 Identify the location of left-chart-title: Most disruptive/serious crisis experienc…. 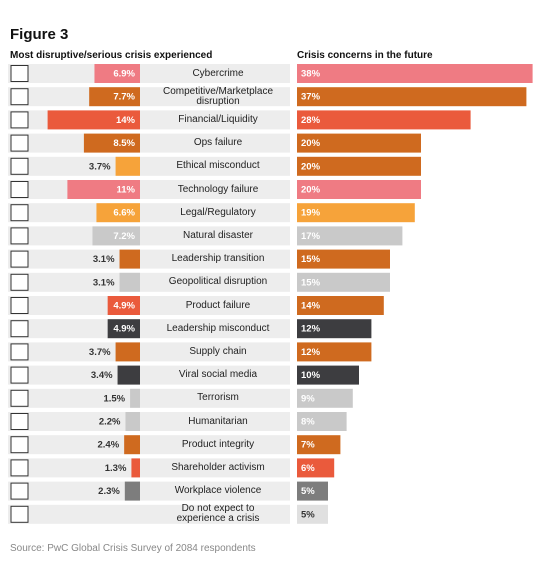
(111, 55).